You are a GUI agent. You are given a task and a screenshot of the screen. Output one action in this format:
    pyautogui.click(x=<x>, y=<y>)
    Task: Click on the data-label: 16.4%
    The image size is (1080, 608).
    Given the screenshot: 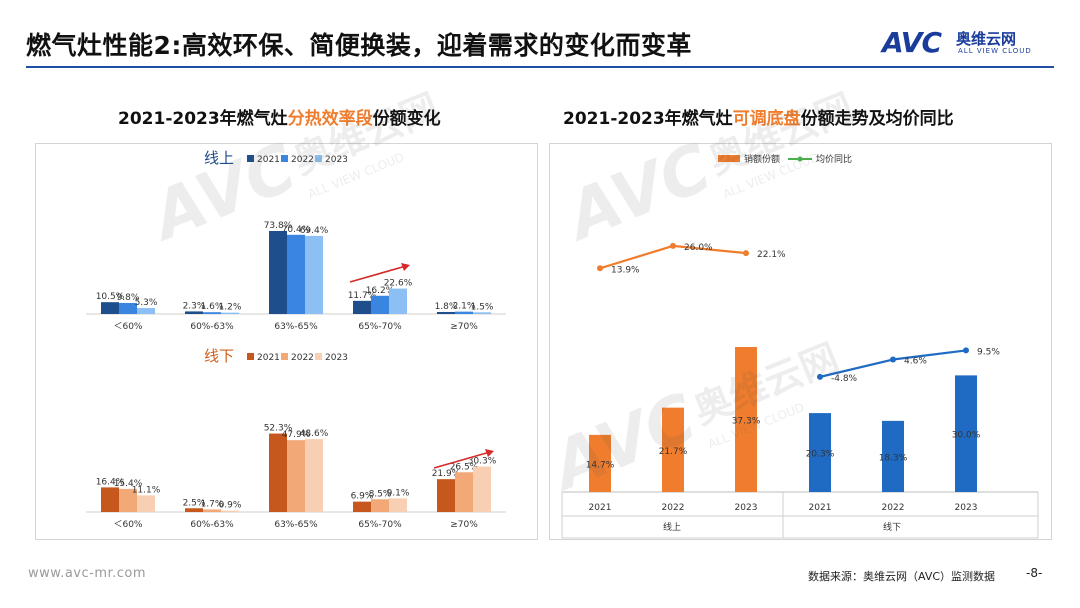 What is the action you would take?
    pyautogui.click(x=110, y=482)
    